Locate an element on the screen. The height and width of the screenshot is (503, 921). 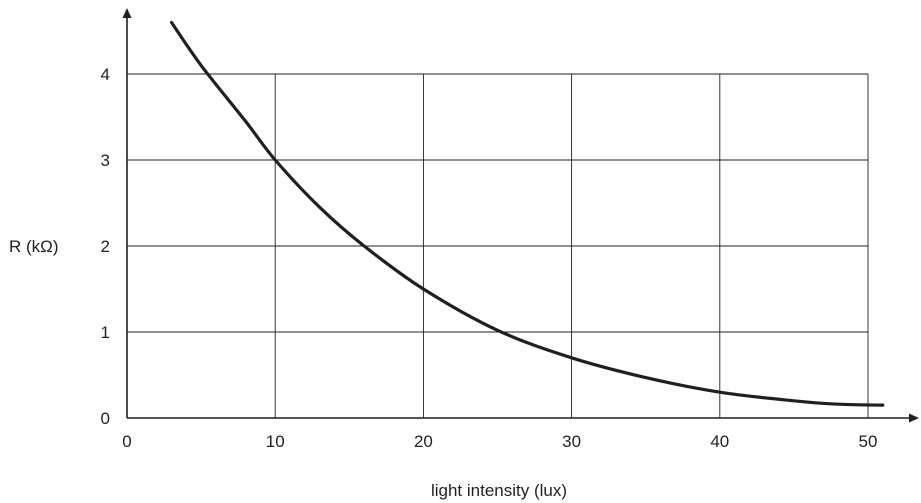
x-axis-label: light intensity (lux) is located at coordinates (499, 490).